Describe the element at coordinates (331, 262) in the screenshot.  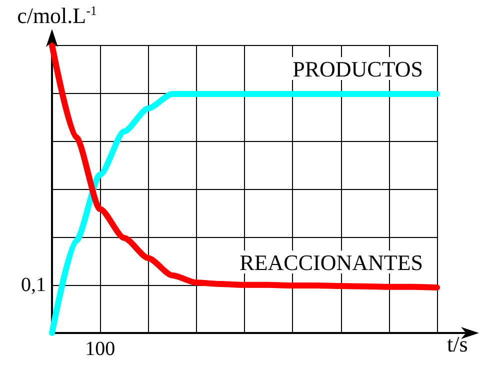
I see `series-label: REACCIONANTES` at that location.